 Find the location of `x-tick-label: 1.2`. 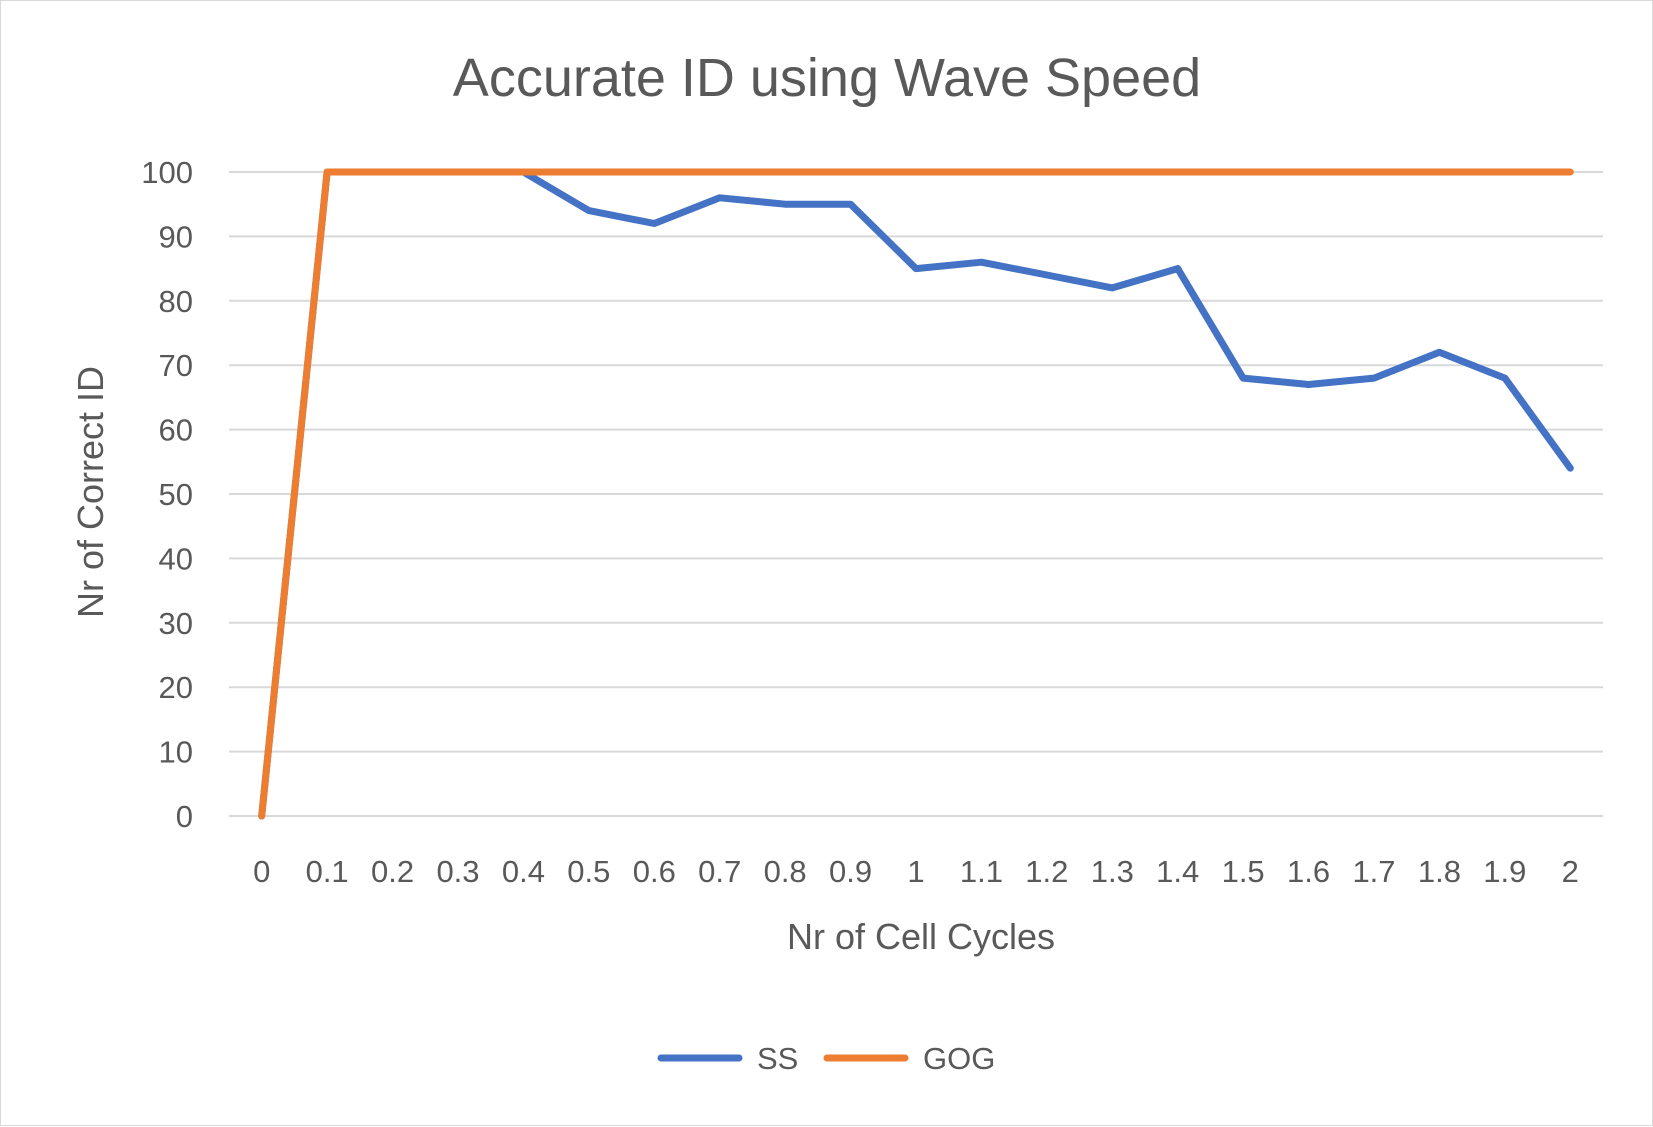

x-tick-label: 1.2 is located at coordinates (1046, 871).